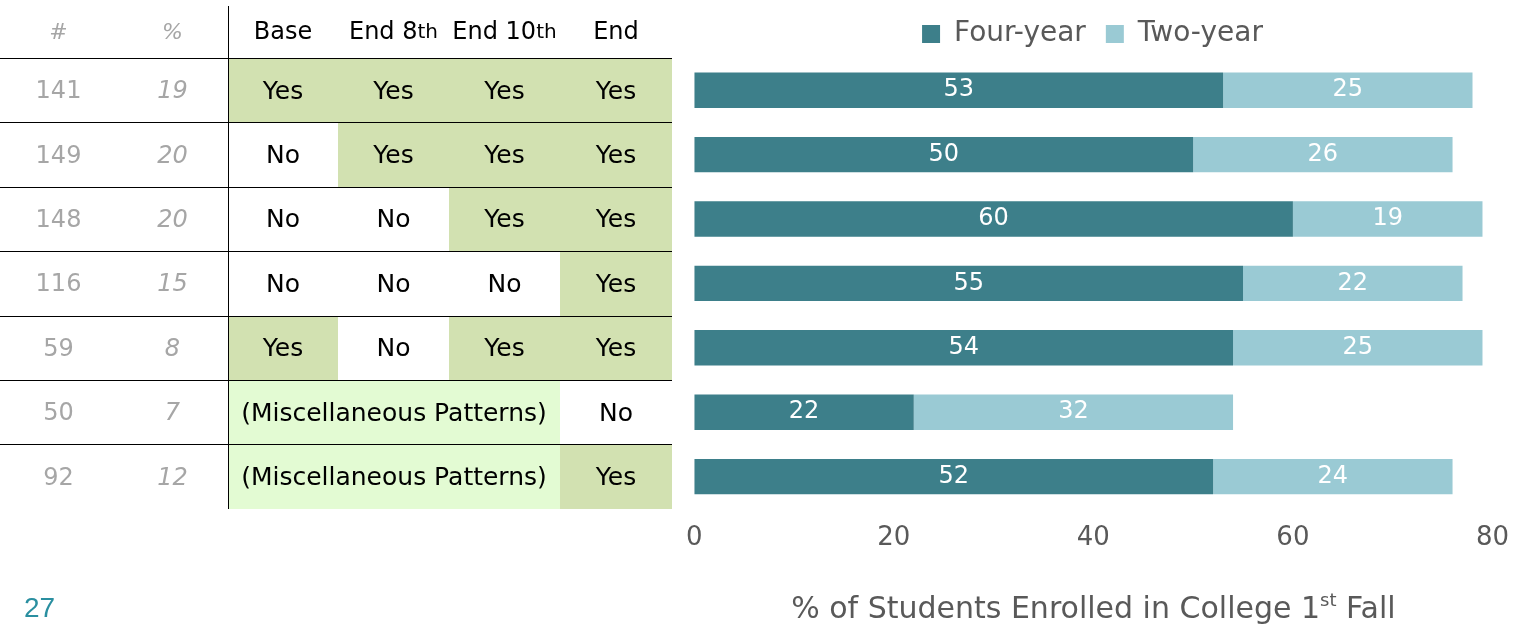  Describe the element at coordinates (58, 31) in the screenshot. I see `category-label: #` at that location.